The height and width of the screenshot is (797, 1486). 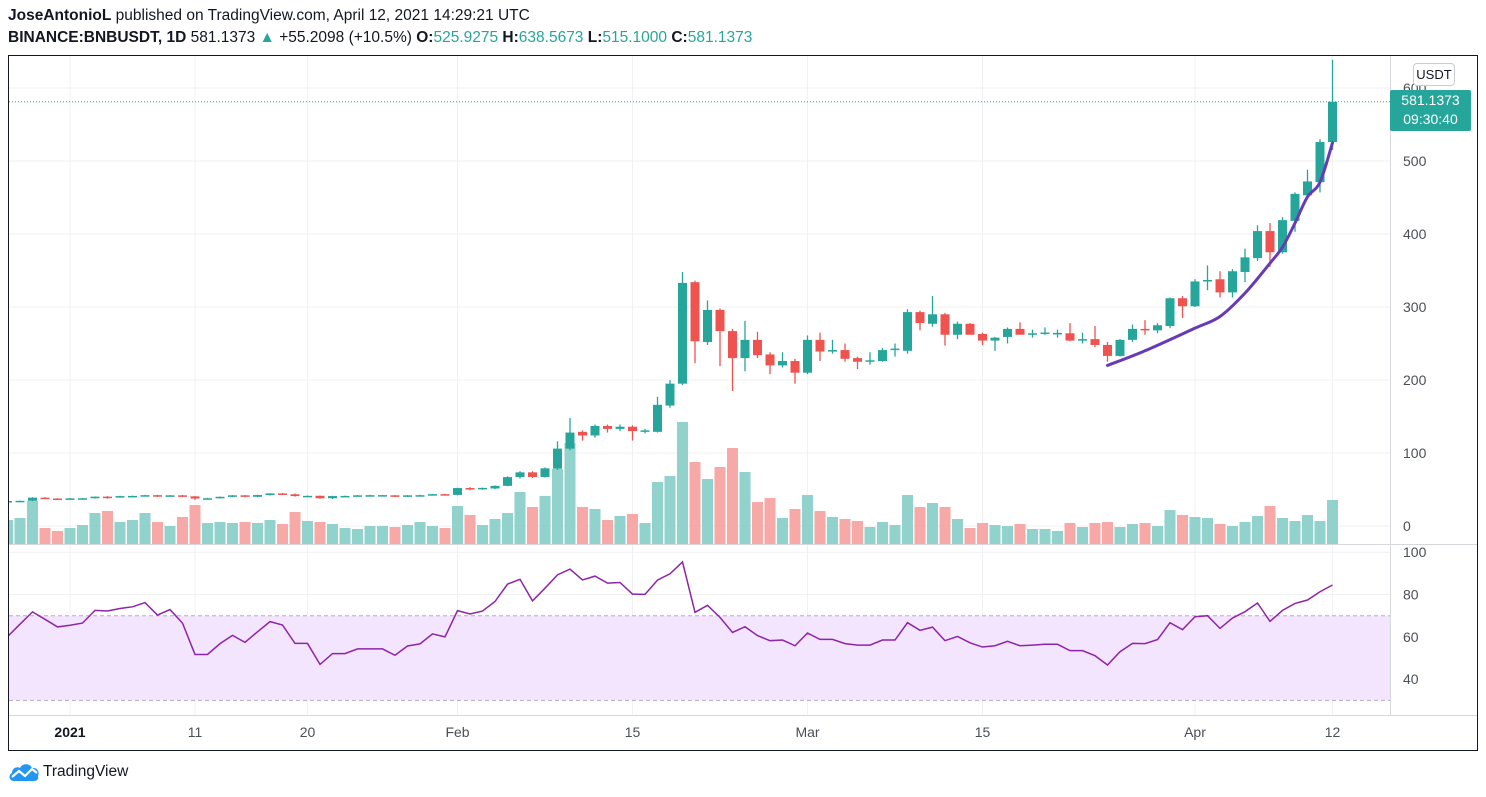 What do you see at coordinates (60, 15) in the screenshot?
I see `author-name: JoseAntonioL` at bounding box center [60, 15].